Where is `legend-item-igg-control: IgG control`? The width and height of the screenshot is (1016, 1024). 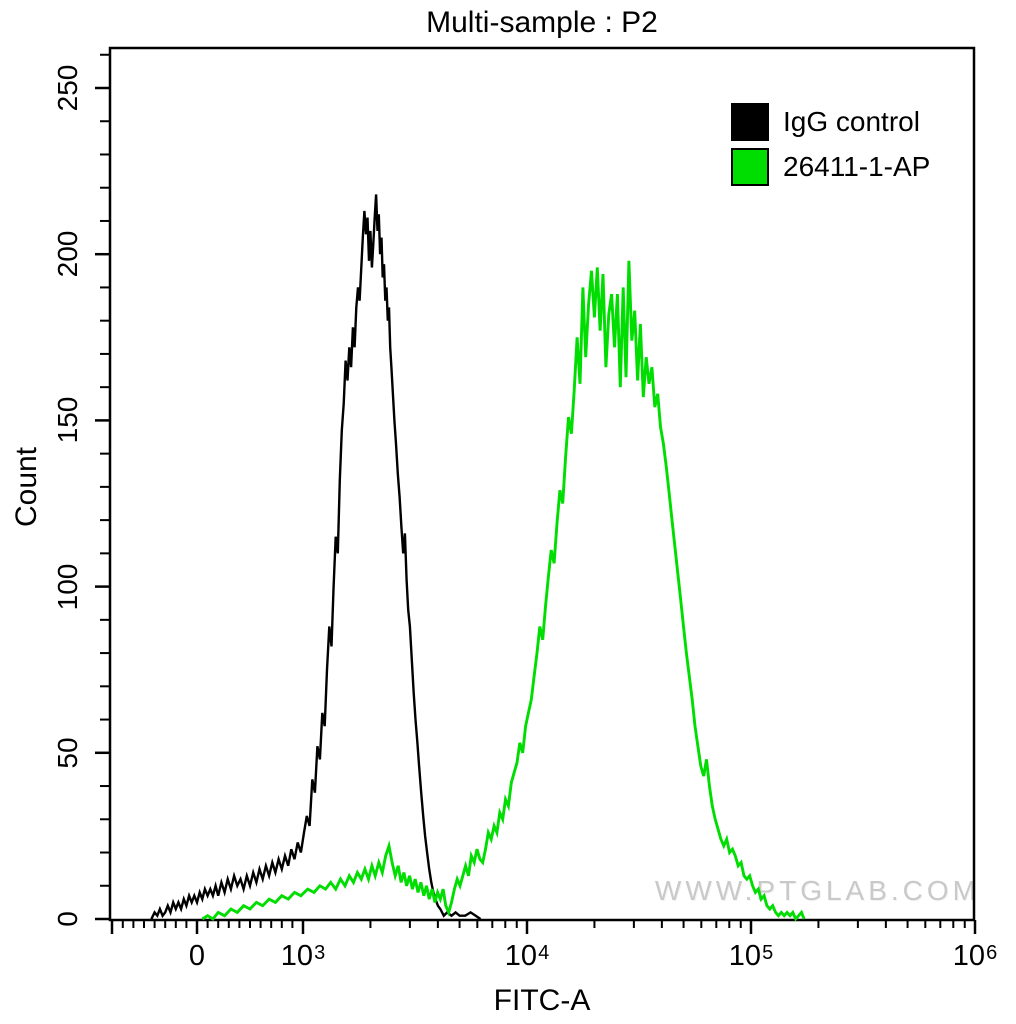 legend-item-igg-control: IgG control is located at coordinates (830, 122).